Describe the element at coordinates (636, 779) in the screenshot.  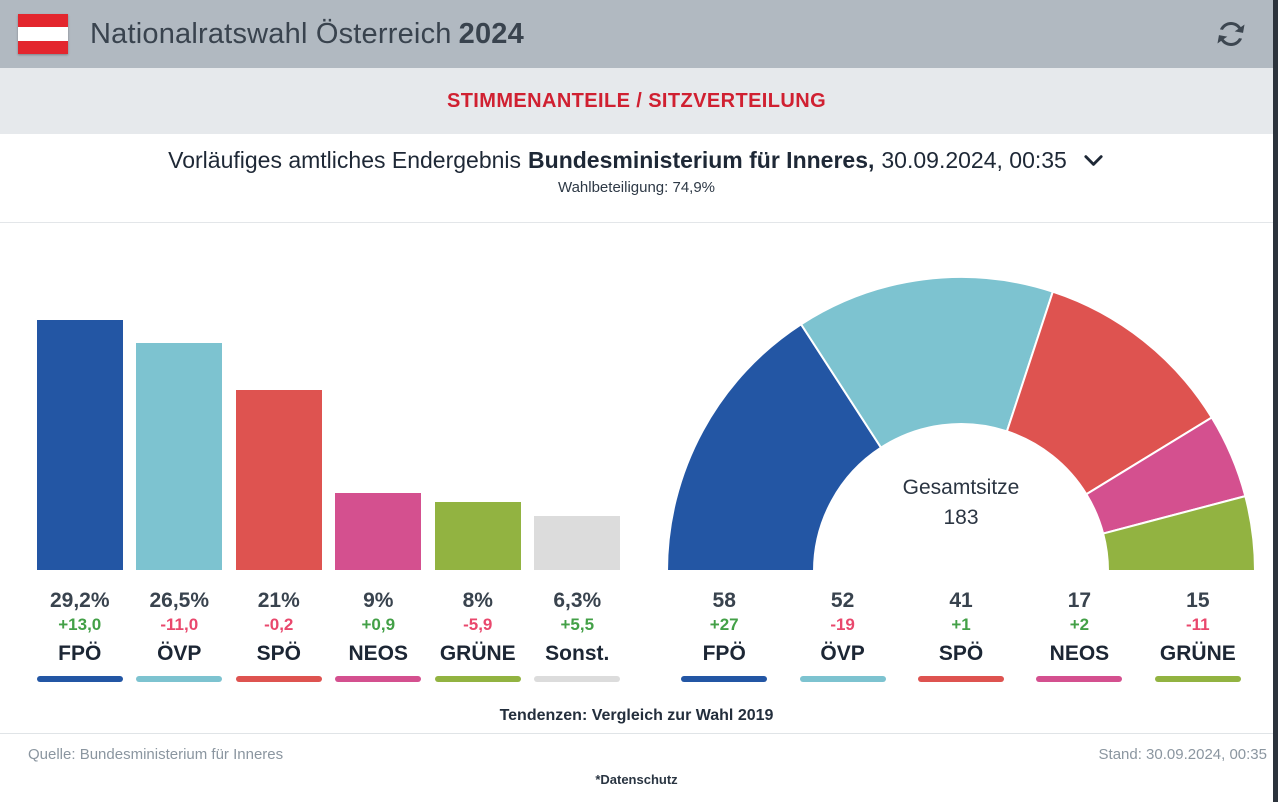
I see `privacy-link: *Datenschutz` at that location.